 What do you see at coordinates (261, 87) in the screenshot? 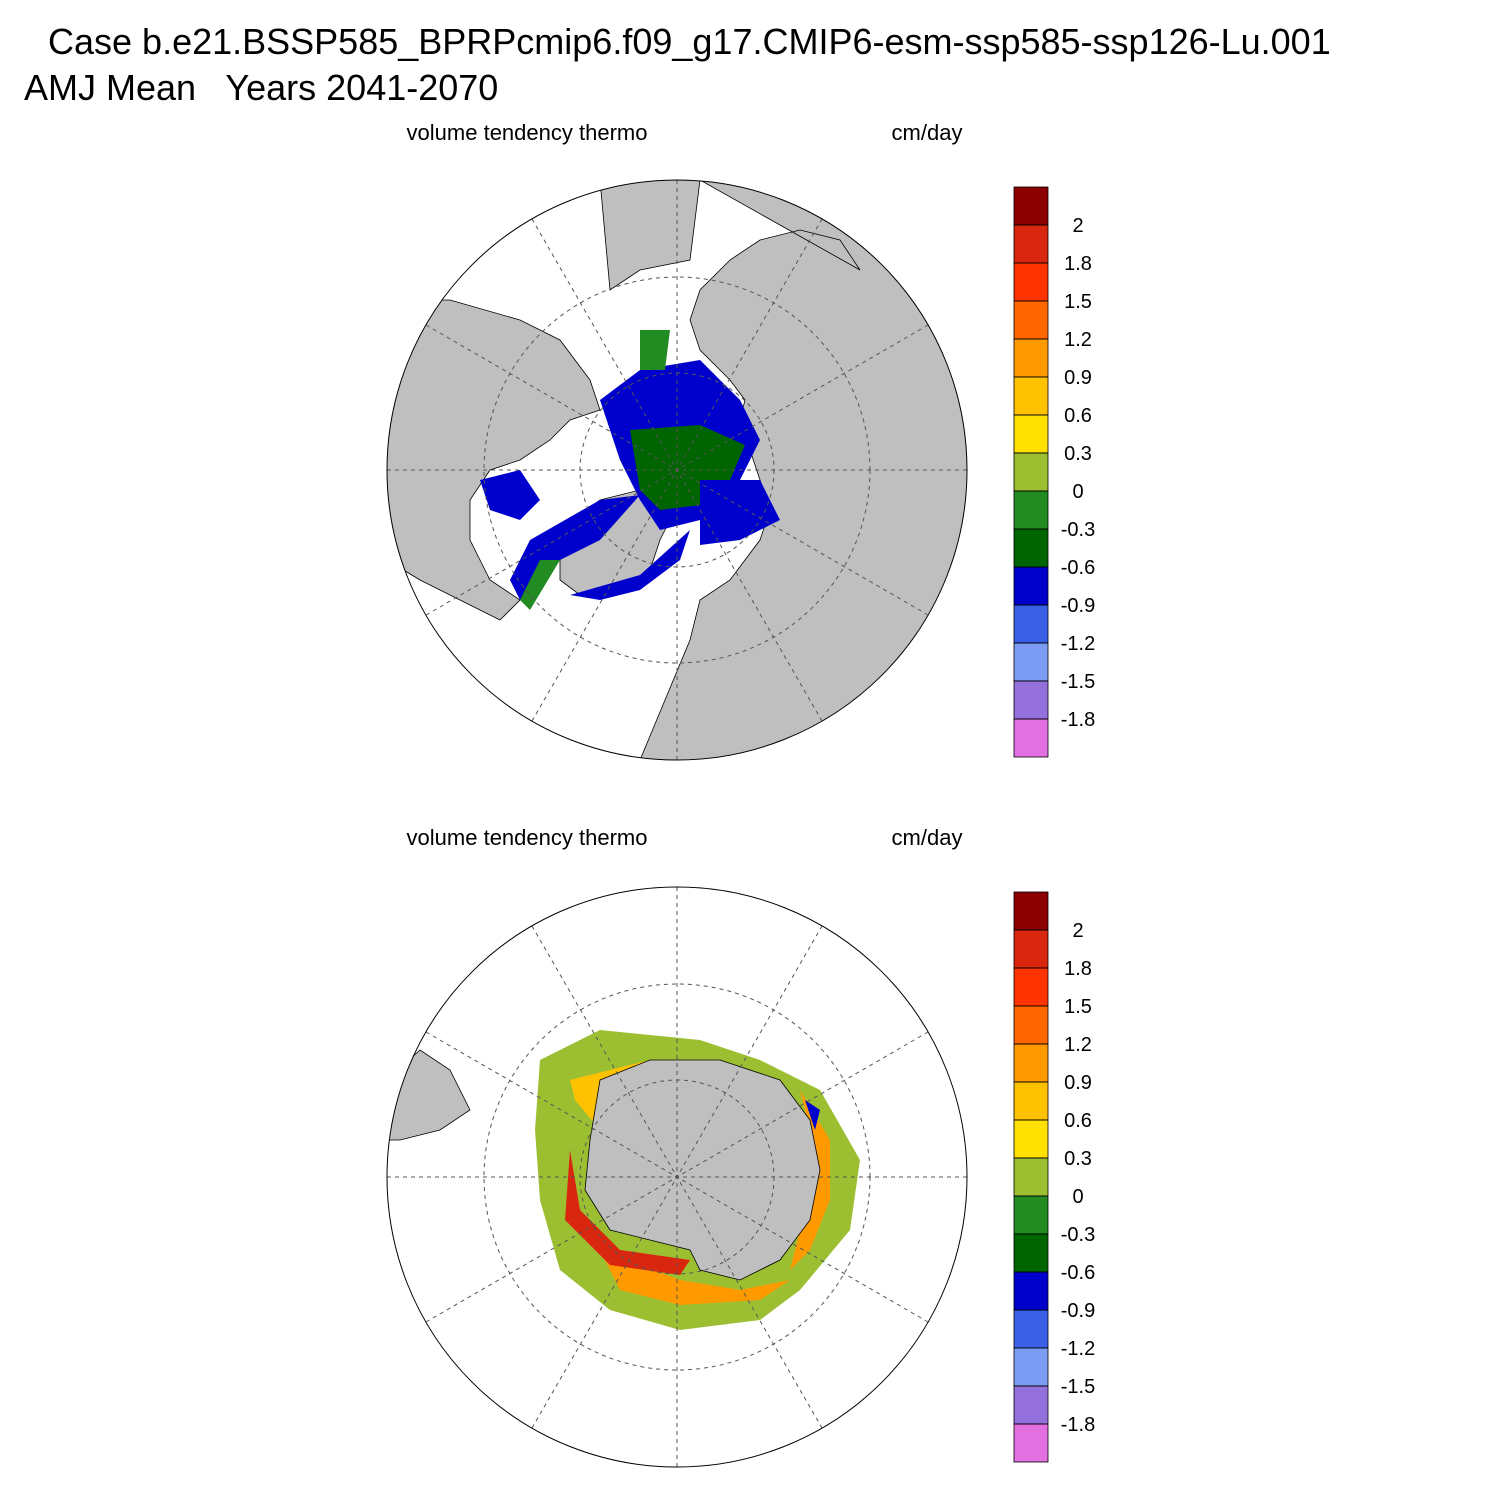
I see `subtitle: AMJ Mean Years 2041-2070` at bounding box center [261, 87].